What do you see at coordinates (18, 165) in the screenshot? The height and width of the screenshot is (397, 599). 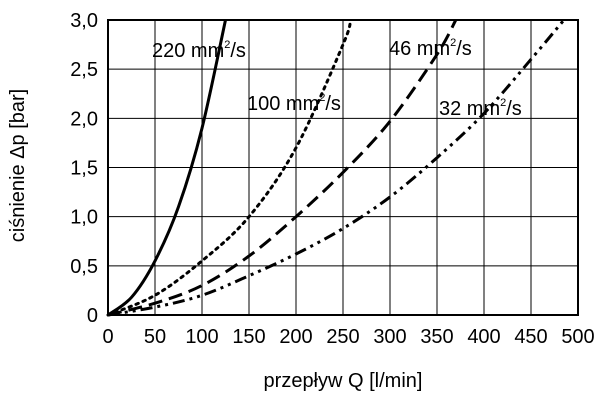 I see `y-axis-title: ciśnienie Δp [bar]` at bounding box center [18, 165].